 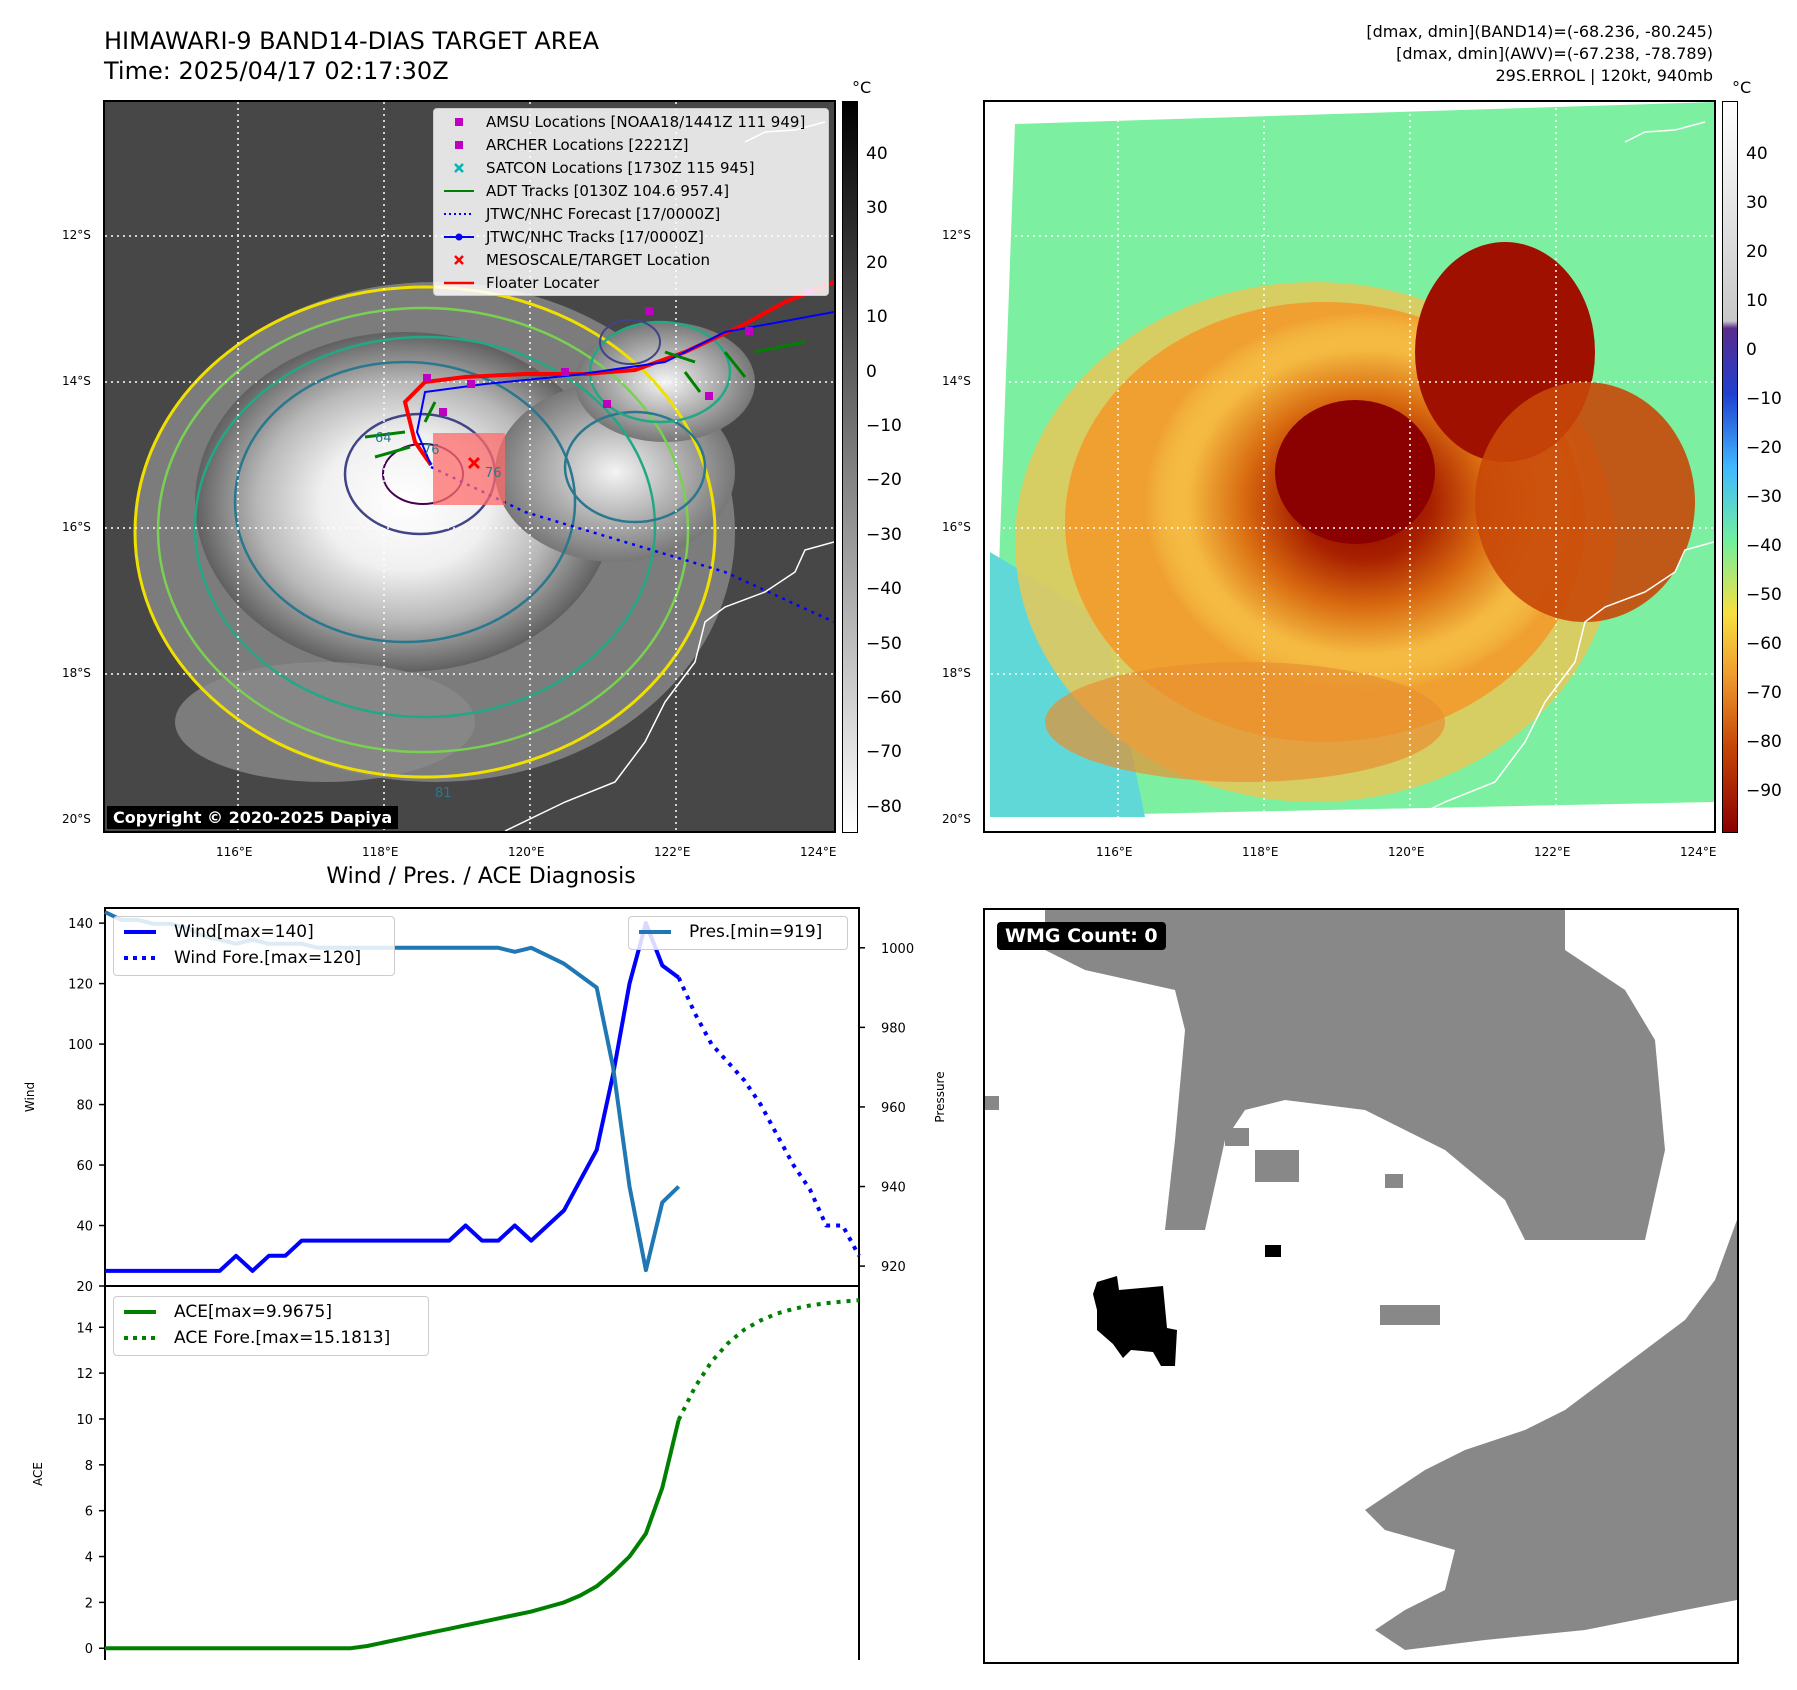 What do you see at coordinates (1539, 31) in the screenshot?
I see `stats-line1: [dmax, dmin](BAND14)=(-68.236, -80.245)` at bounding box center [1539, 31].